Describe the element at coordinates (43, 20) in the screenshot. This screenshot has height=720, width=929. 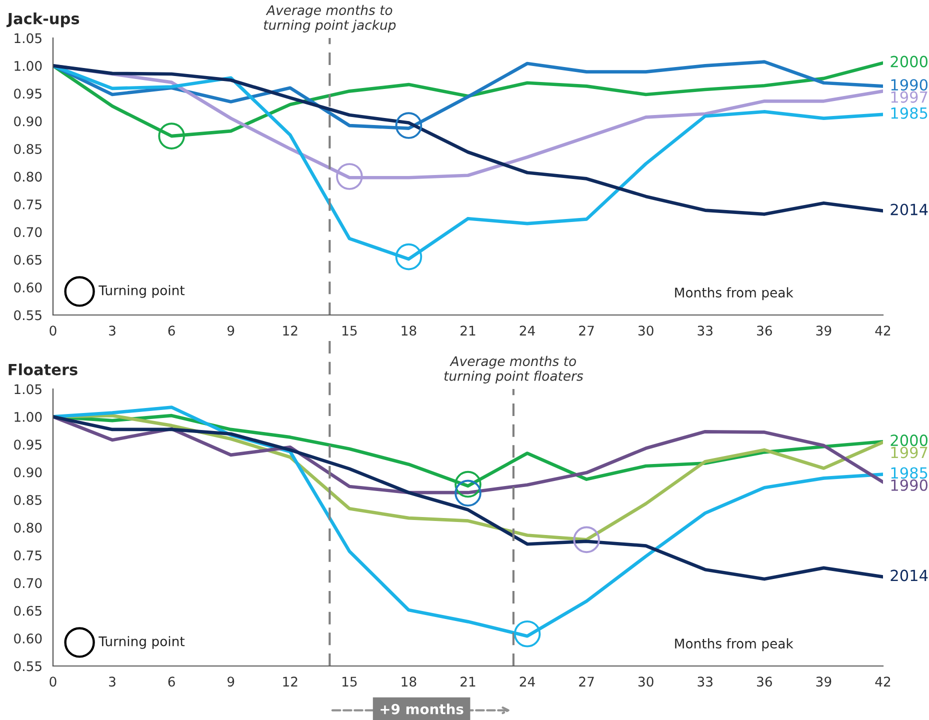
I see `chart-title: Jack-ups` at that location.